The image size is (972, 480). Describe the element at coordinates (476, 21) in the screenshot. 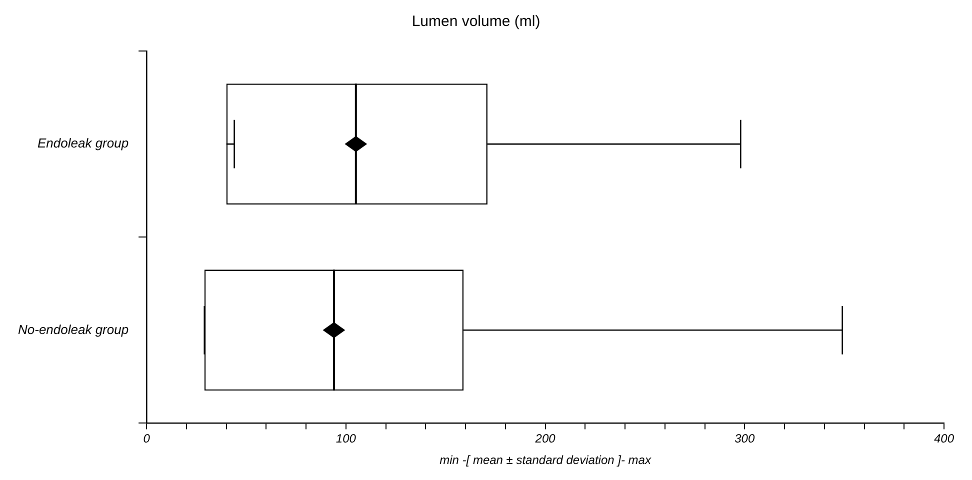

I see `chart-title: Lumen volume (ml)` at that location.